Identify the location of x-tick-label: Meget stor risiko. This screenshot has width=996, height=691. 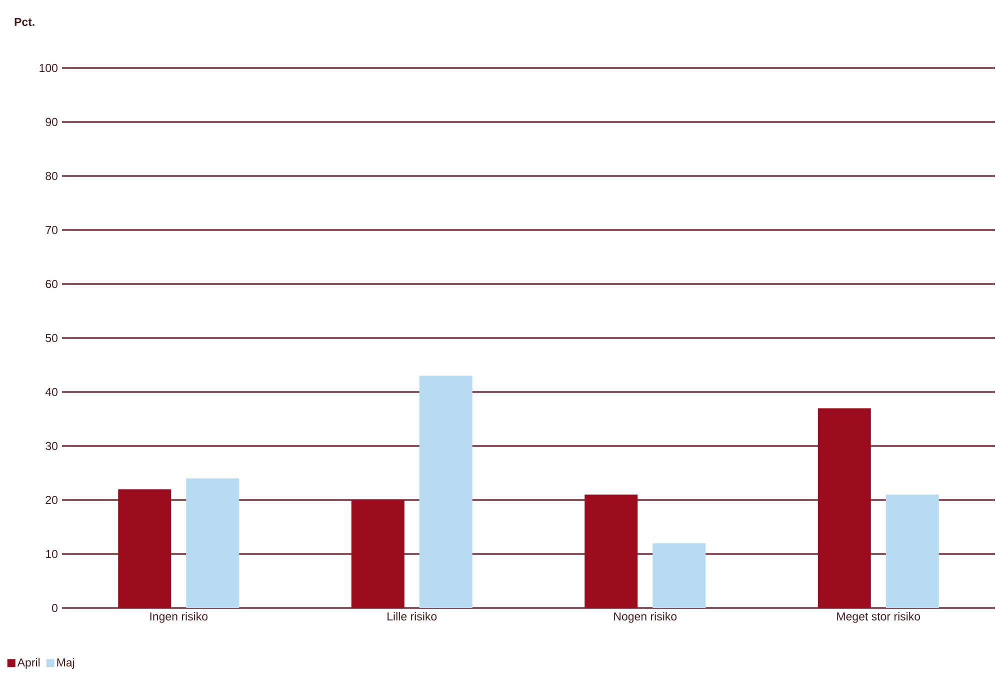
(878, 617).